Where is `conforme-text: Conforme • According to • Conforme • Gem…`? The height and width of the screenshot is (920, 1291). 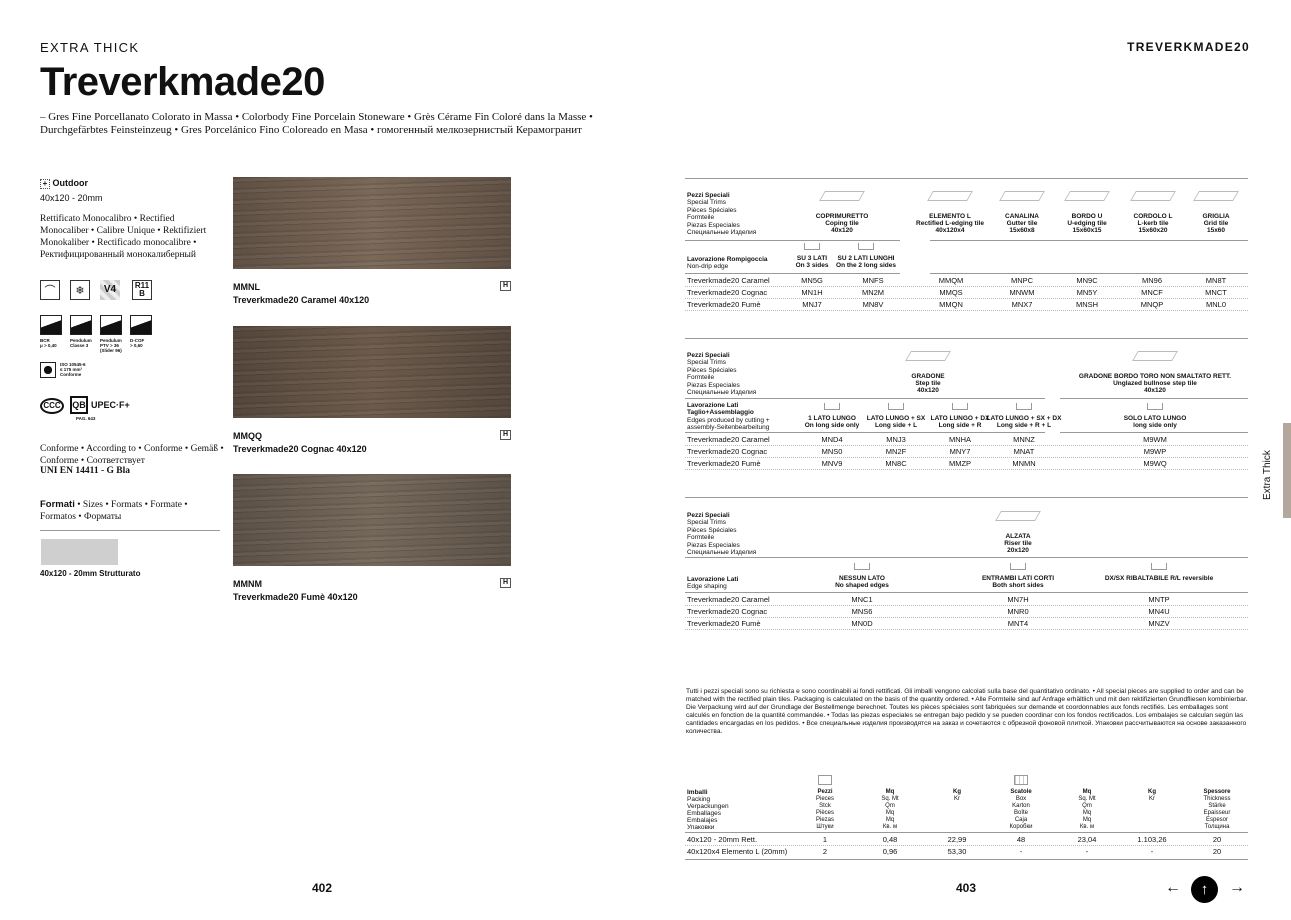 conforme-text: Conforme • According to • Conforme • Gem… is located at coordinates (132, 455).